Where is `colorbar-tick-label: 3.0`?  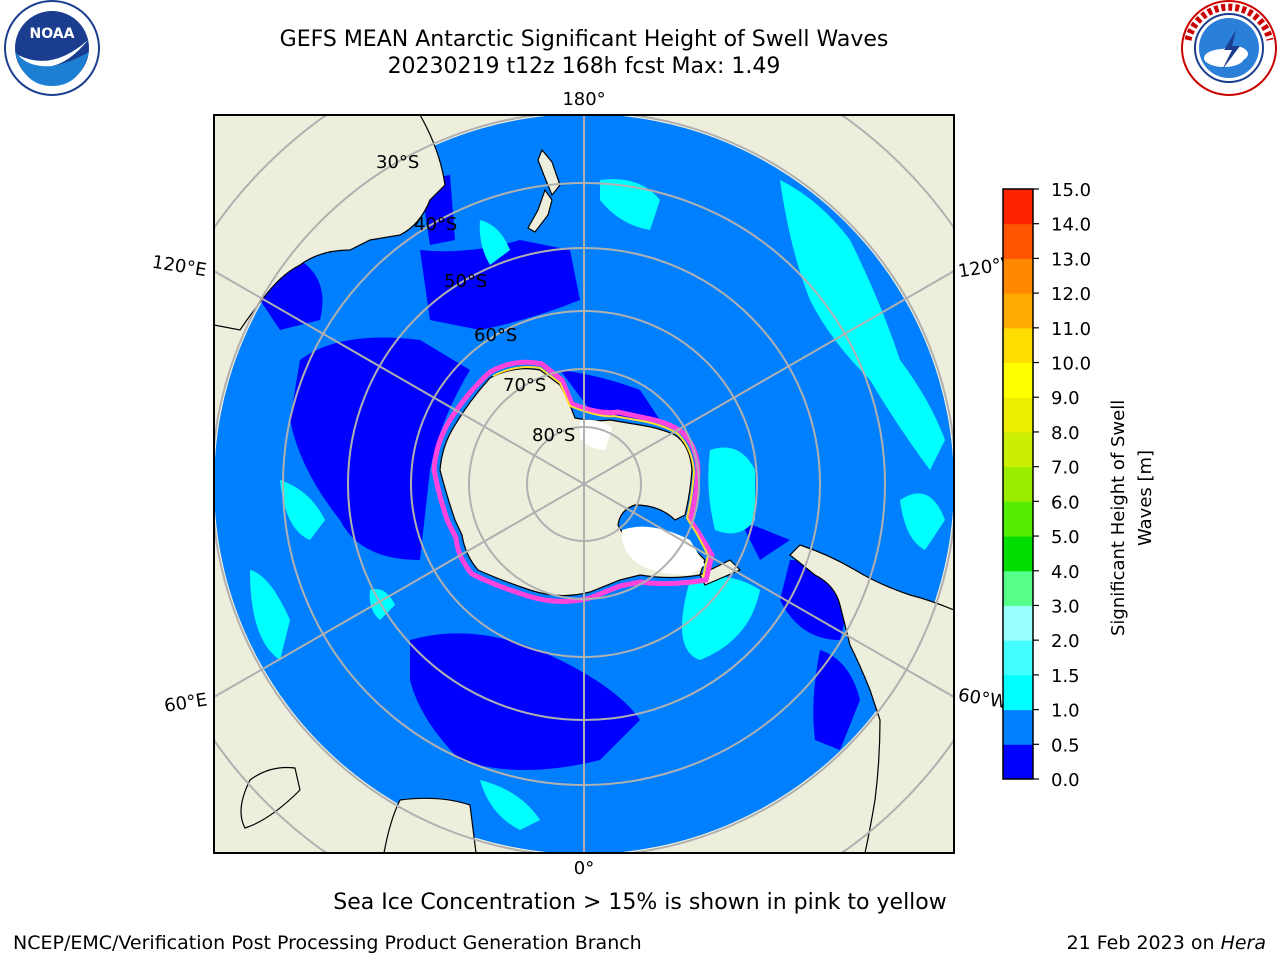
colorbar-tick-label: 3.0 is located at coordinates (1065, 606).